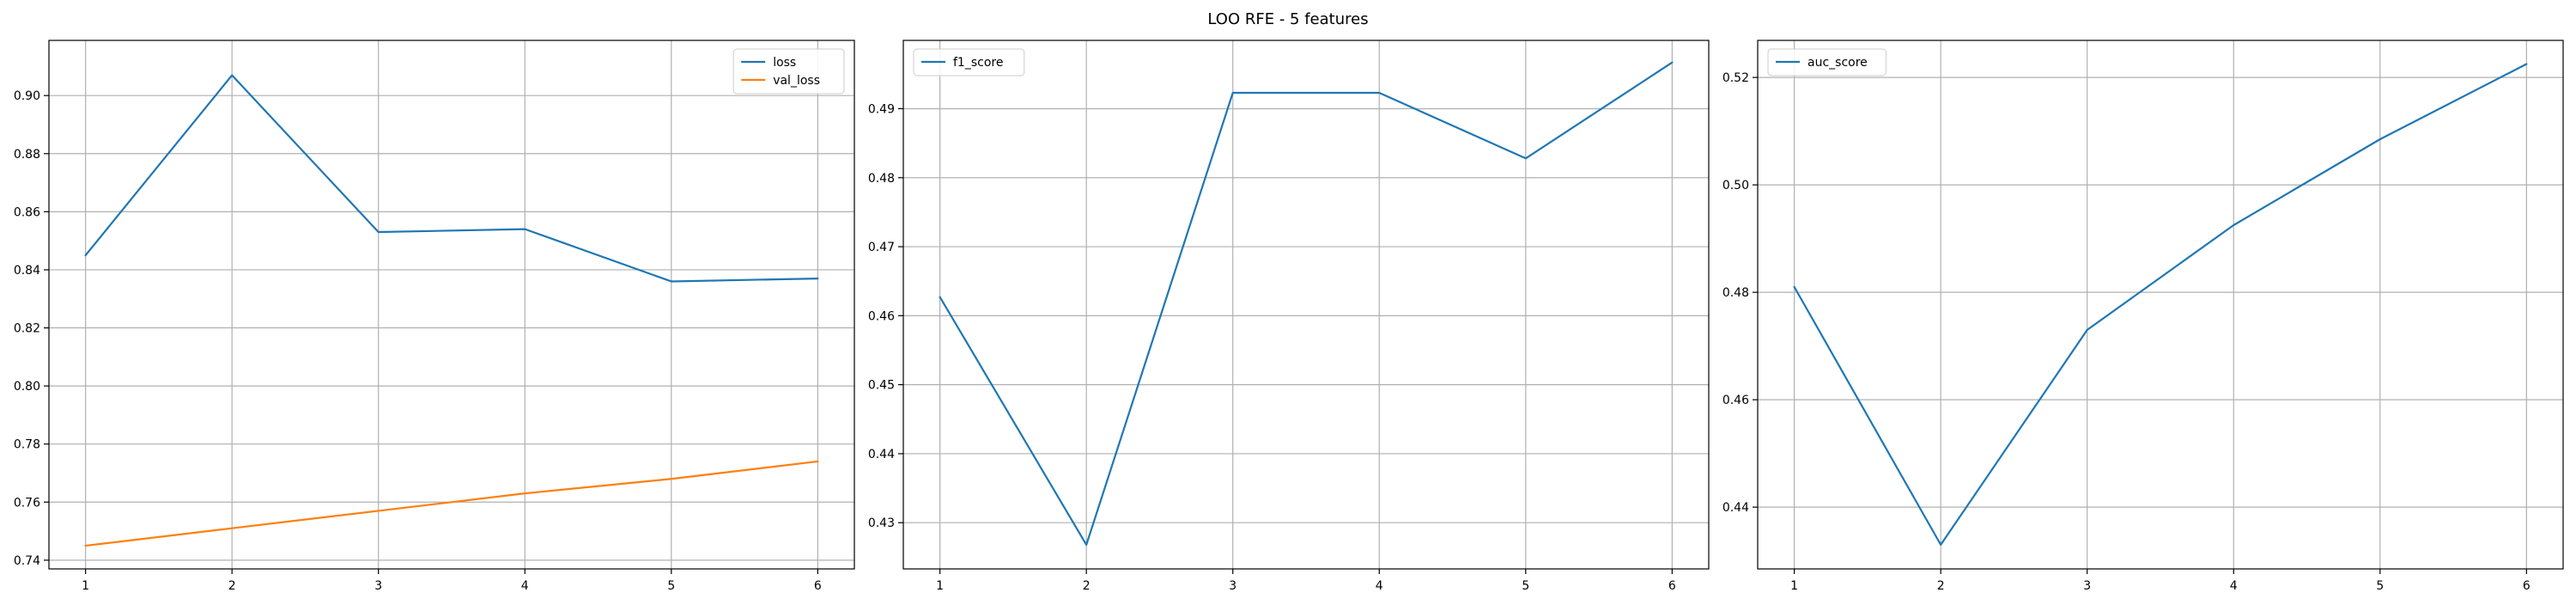 The height and width of the screenshot is (605, 2576). Describe the element at coordinates (1736, 185) in the screenshot. I see `y-tick-label: 0.50` at that location.